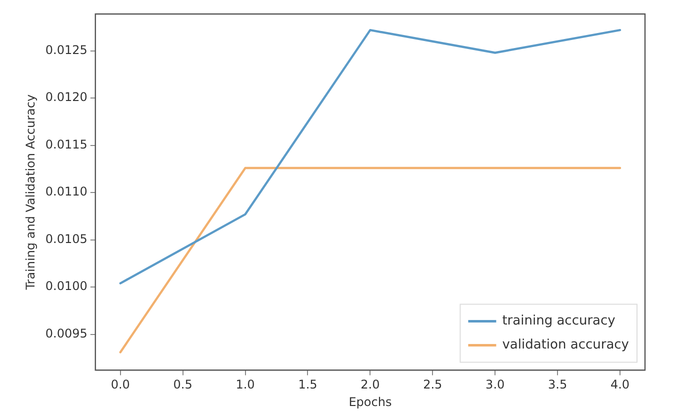  Describe the element at coordinates (66, 49) in the screenshot. I see `y-tick-label: 0.0125` at that location.